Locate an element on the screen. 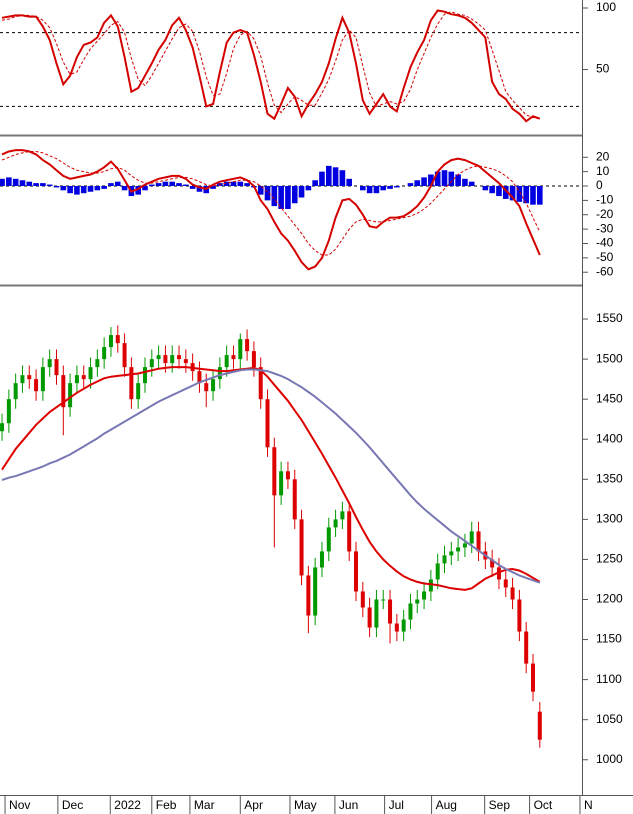  y-tick-label: 50 is located at coordinates (603, 69).